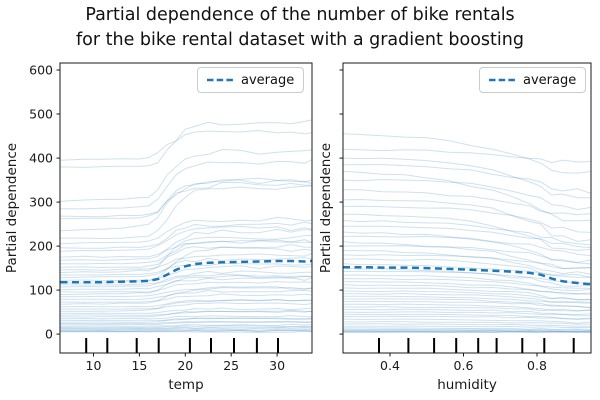 This screenshot has height=400, width=600. I want to click on x-tick-label: 0.6, so click(464, 365).